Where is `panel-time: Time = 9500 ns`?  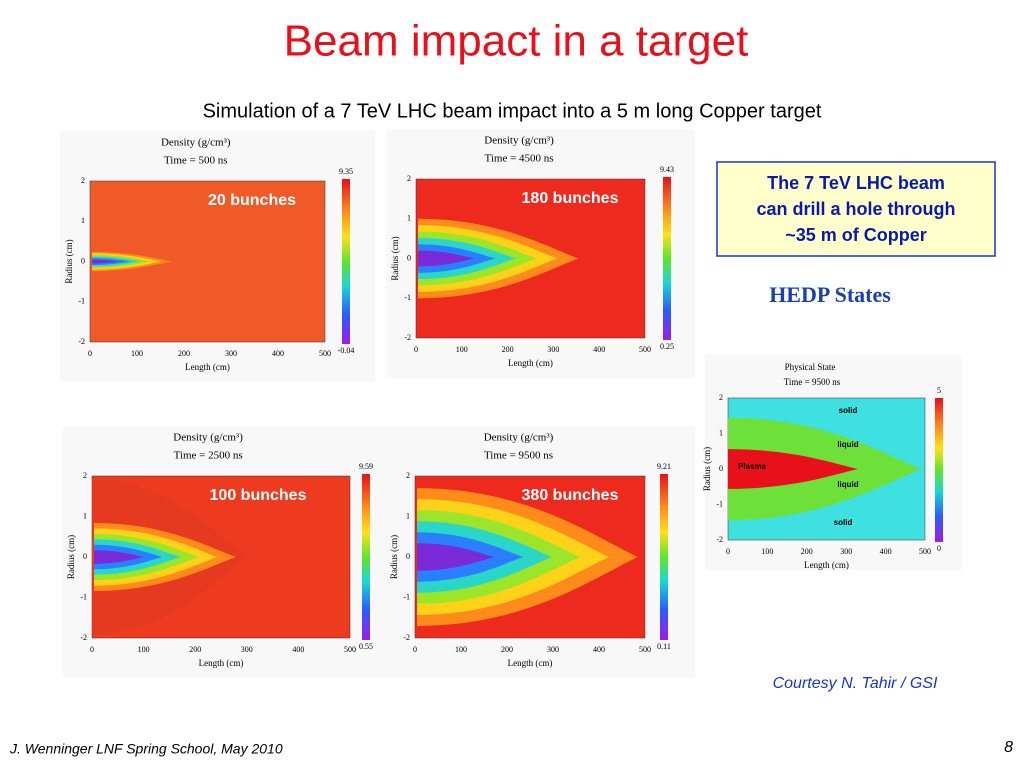 panel-time: Time = 9500 ns is located at coordinates (518, 456).